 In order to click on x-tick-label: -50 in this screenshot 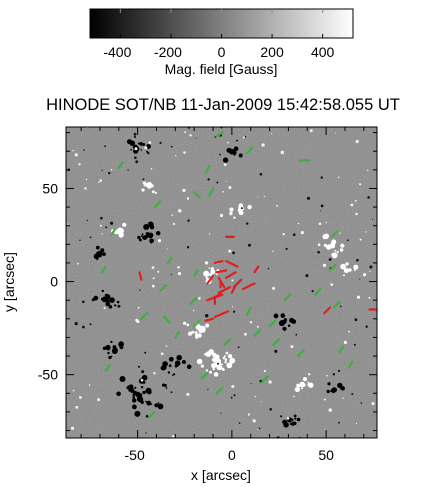, I will do `click(135, 455)`.